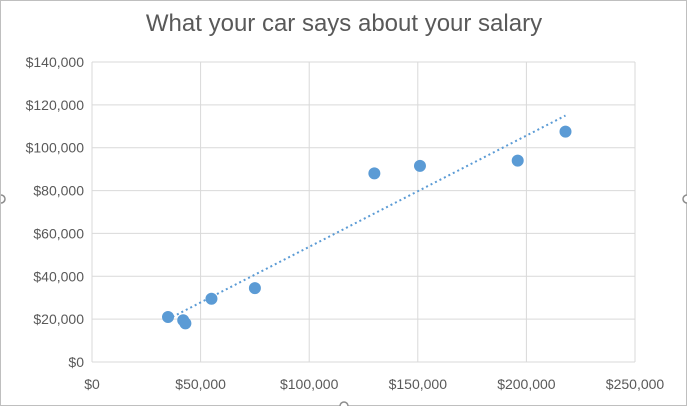  What do you see at coordinates (526, 384) in the screenshot?
I see `x-tick-label: $200,000` at bounding box center [526, 384].